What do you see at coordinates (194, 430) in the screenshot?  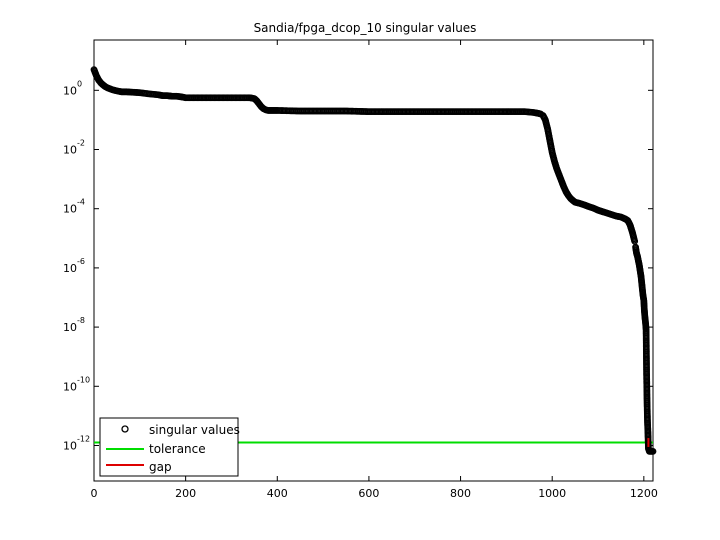 I see `legend-label-singular-values: singular values` at bounding box center [194, 430].